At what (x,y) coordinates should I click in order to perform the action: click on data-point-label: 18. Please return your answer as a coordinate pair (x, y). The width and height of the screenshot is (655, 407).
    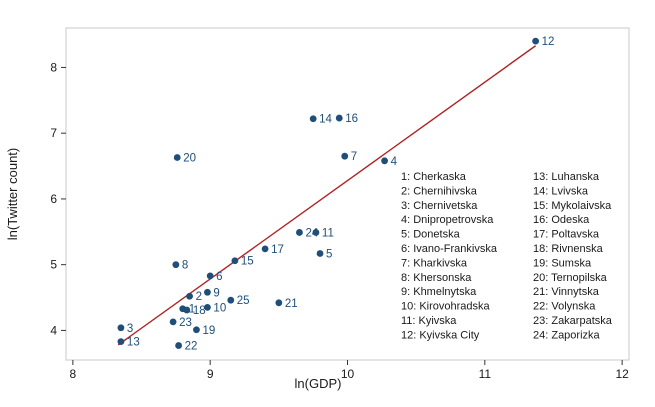
    Looking at the image, I should click on (199, 311).